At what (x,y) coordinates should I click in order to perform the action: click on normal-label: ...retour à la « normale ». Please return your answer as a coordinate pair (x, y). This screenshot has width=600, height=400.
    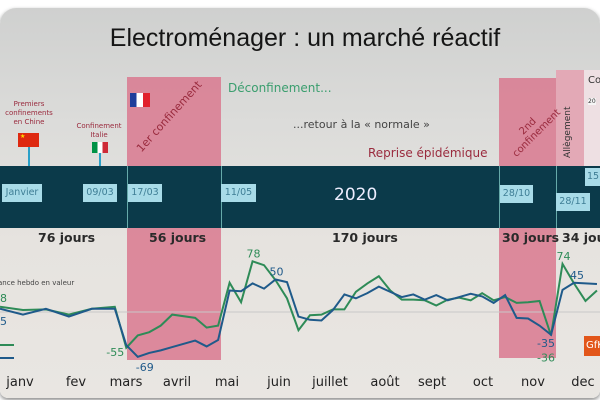
    Looking at the image, I should click on (361, 124).